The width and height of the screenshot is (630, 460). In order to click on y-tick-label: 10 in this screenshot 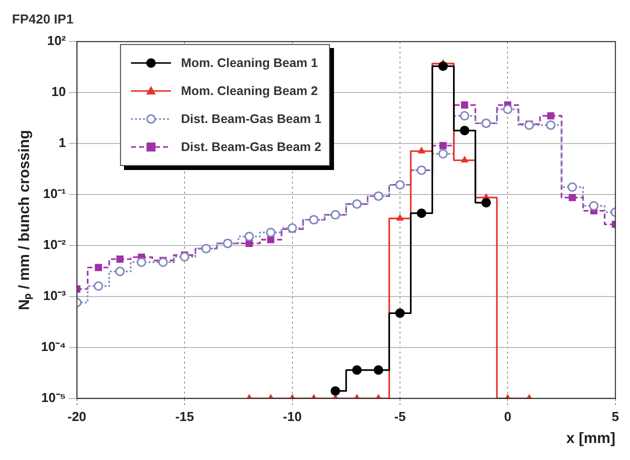, I will do `click(58, 92)`.